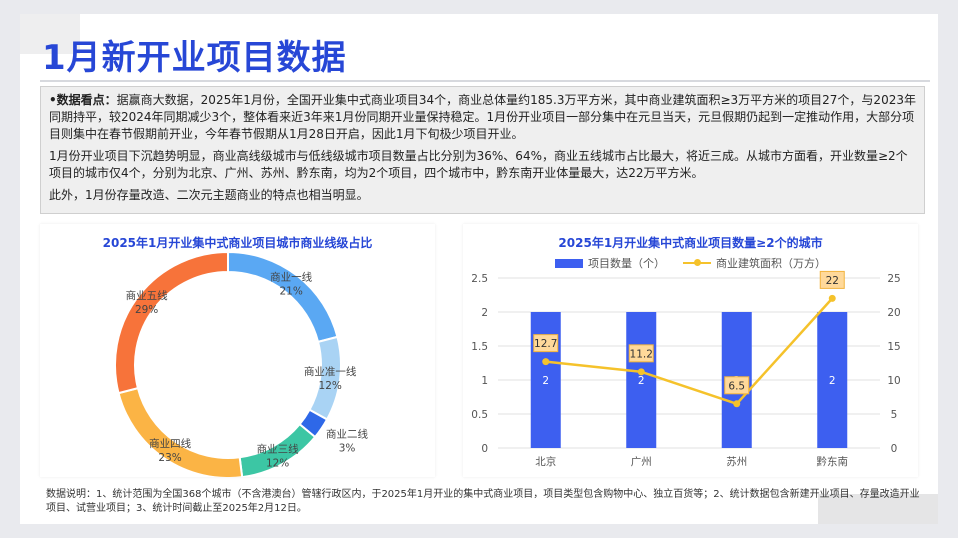  I want to click on page-title: 1月新开业项目数据, so click(194, 58).